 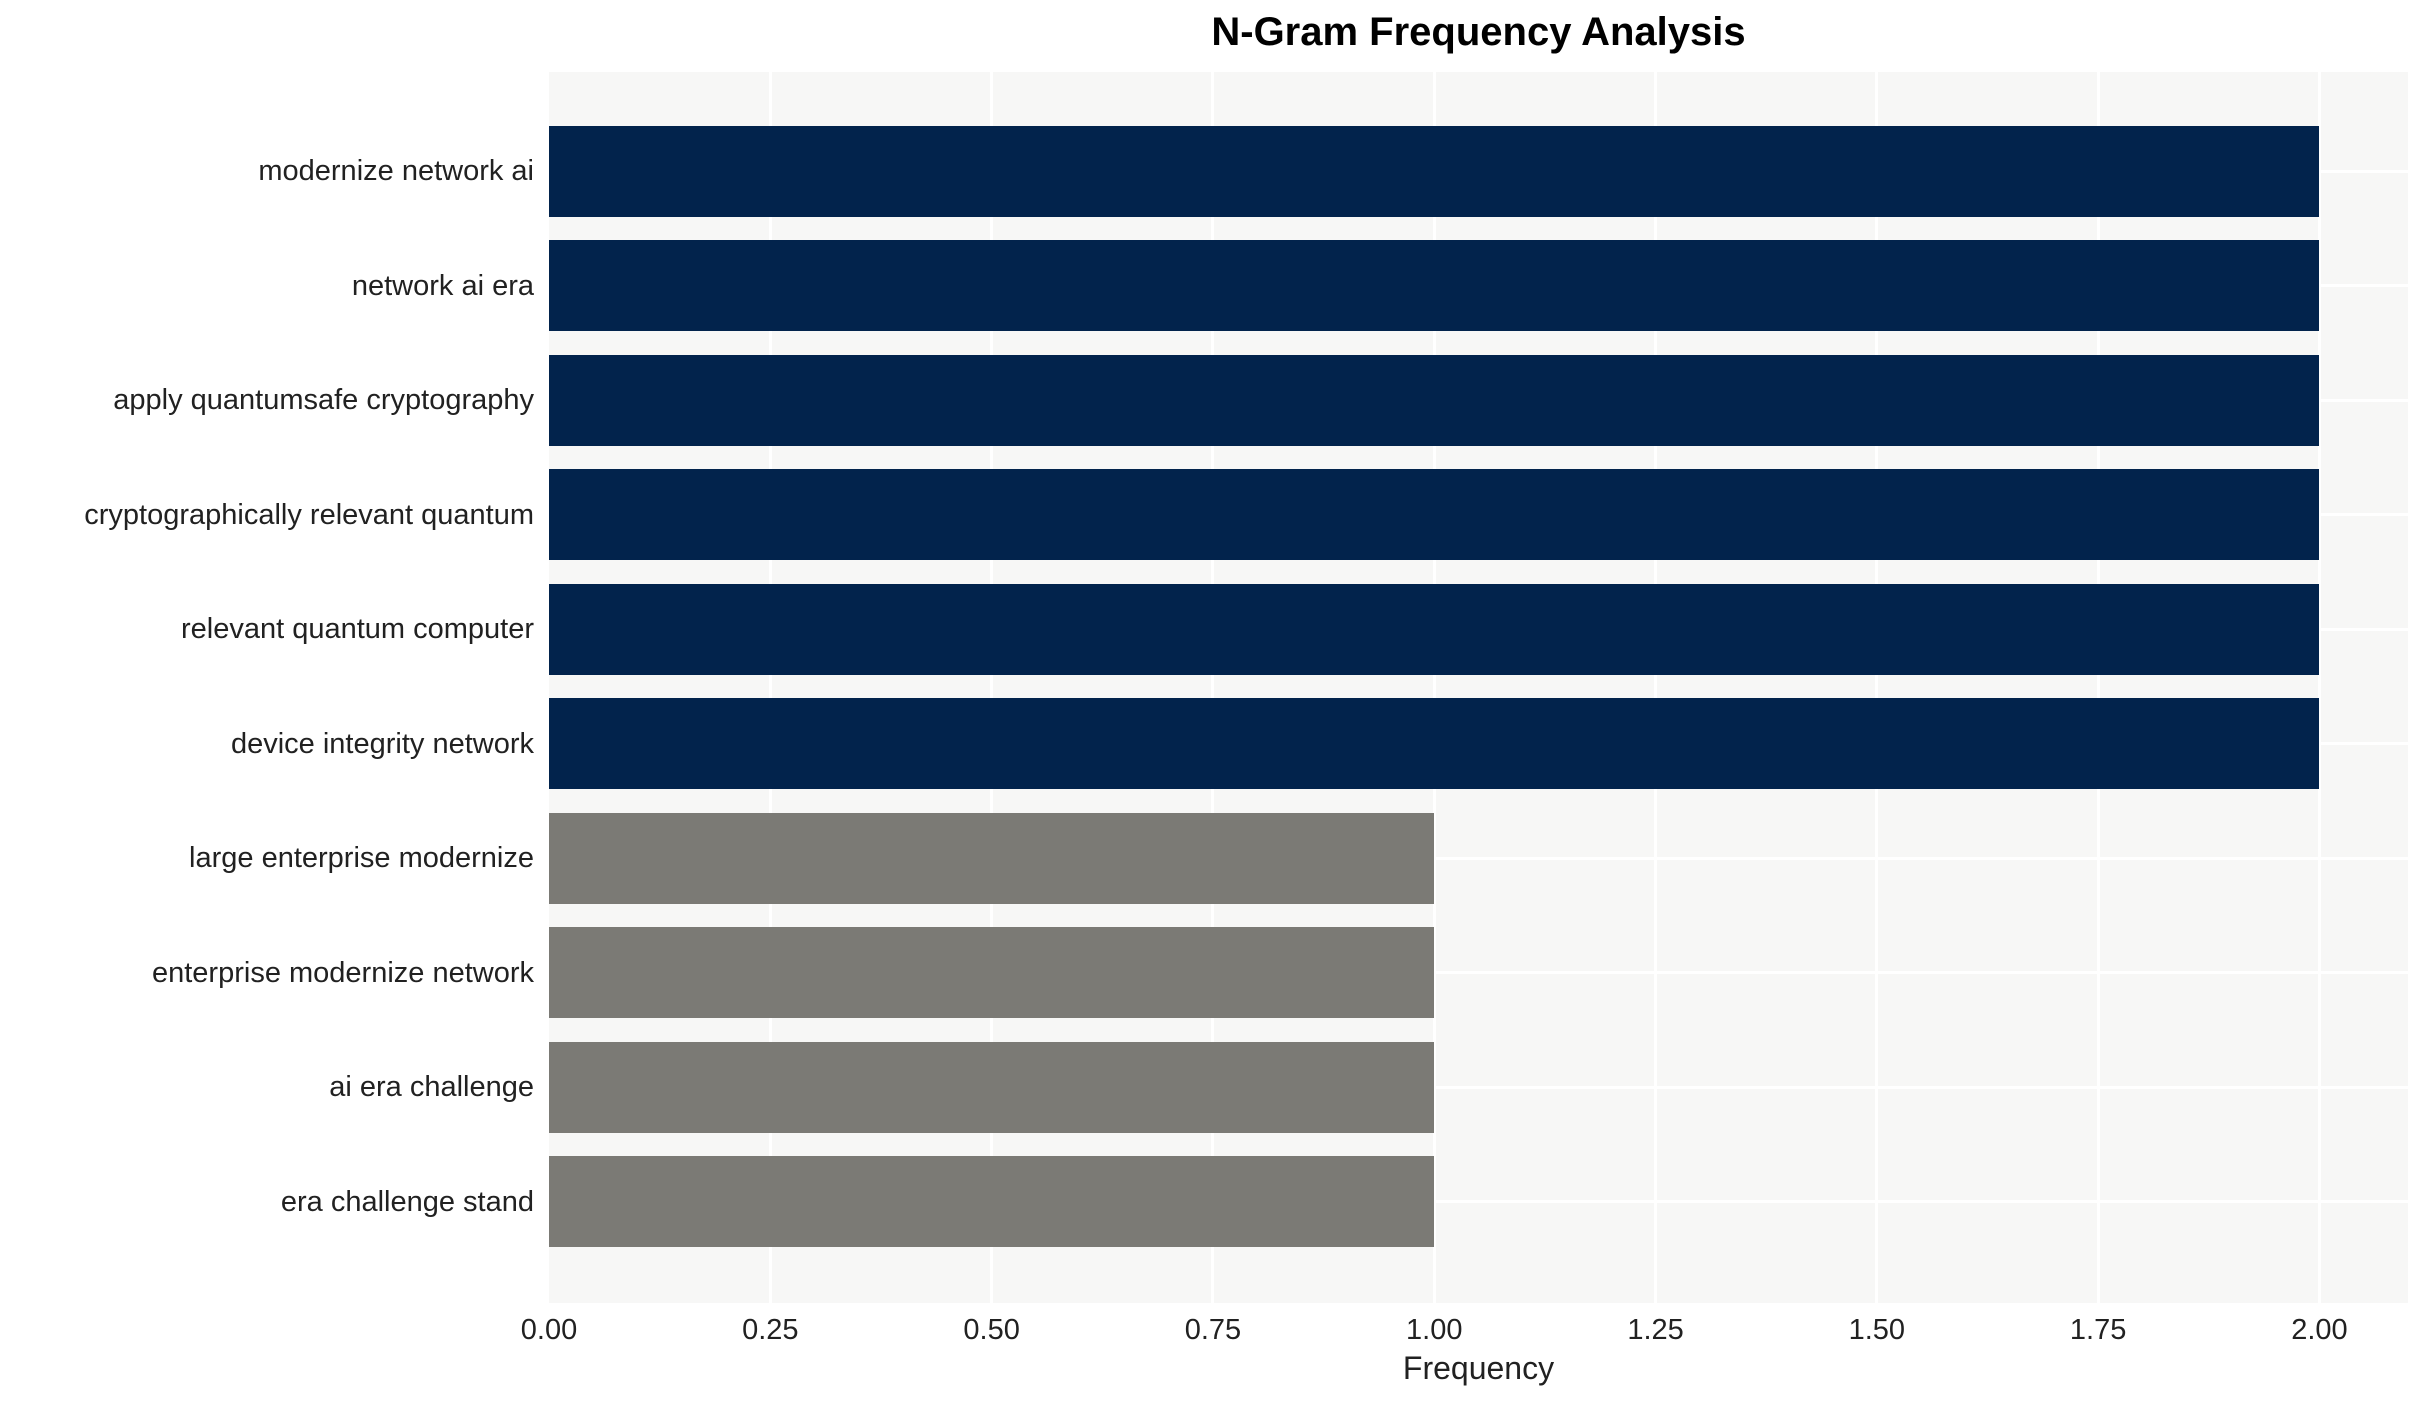 I want to click on y-tick-label: relevant quantum computer, so click(x=357, y=629).